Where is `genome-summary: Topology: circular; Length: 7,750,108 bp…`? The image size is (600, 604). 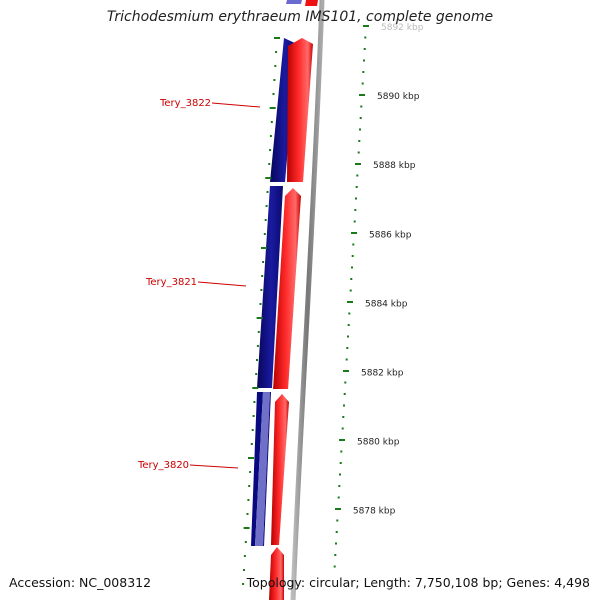
genome-summary: Topology: circular; Length: 7,750,108 bp… is located at coordinates (418, 582).